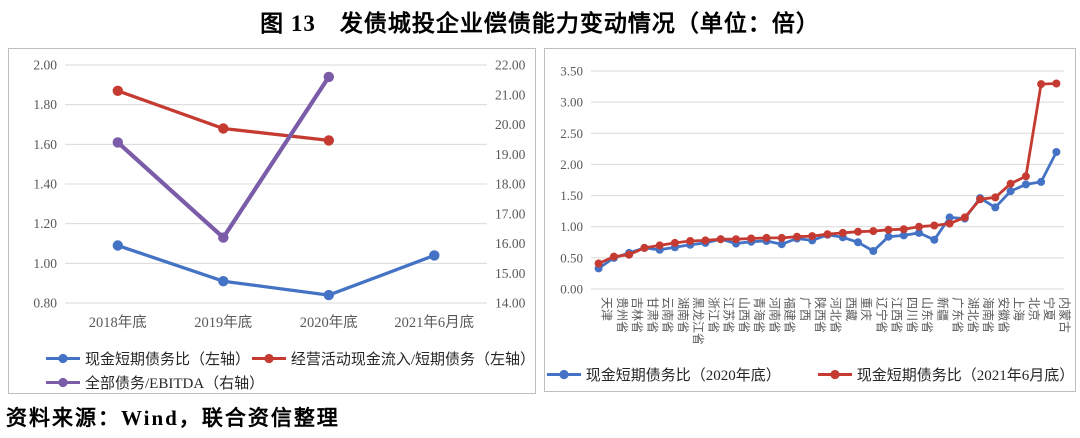  What do you see at coordinates (912, 315) in the screenshot?
I see `x-axis-category-label: 四川省` at bounding box center [912, 315].